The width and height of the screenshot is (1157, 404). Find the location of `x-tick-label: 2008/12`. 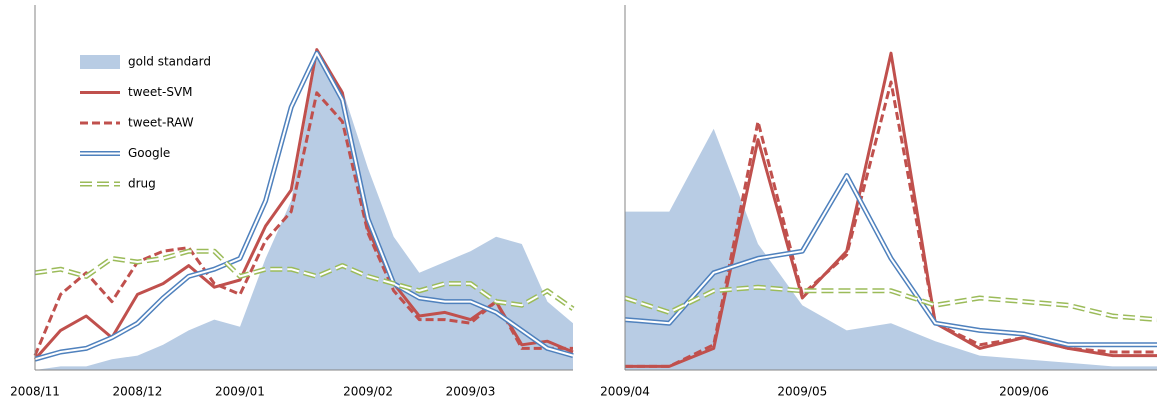

x-tick-label: 2008/12 is located at coordinates (138, 392).